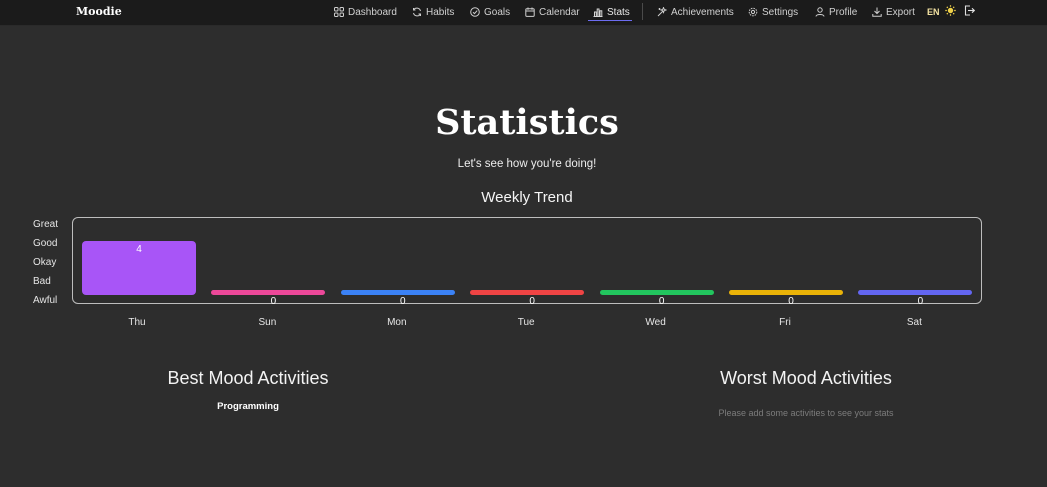 The height and width of the screenshot is (487, 1047). I want to click on y-tick-label: Good, so click(45, 243).